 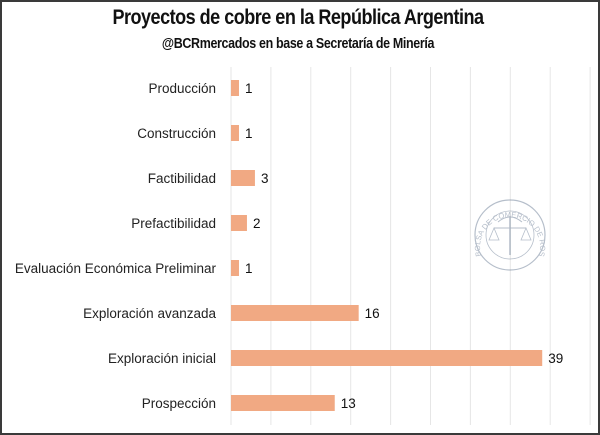 I want to click on logo-scale-pan-left-icon, so click(x=494, y=233).